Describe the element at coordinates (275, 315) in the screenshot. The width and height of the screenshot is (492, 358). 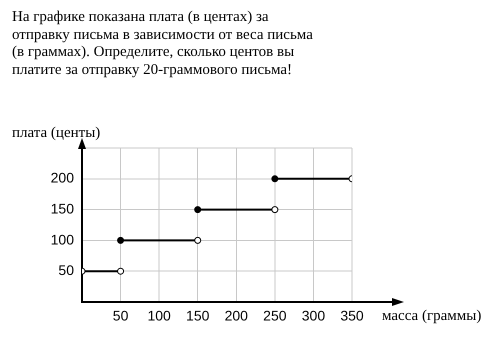
I see `x-tick-label: 250` at that location.